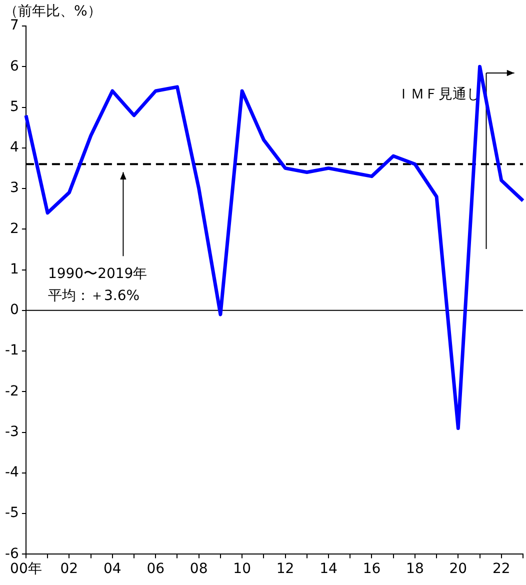  Describe the element at coordinates (199, 569) in the screenshot. I see `x-tick-label: 08` at that location.